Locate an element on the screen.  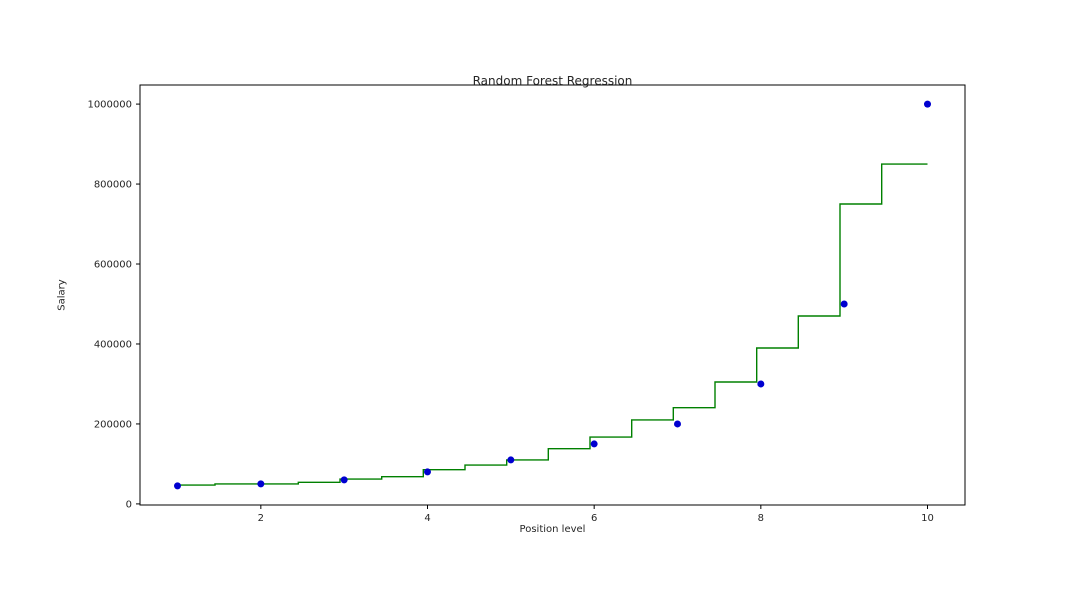
y-tick-label: 1000000 is located at coordinates (109, 105).